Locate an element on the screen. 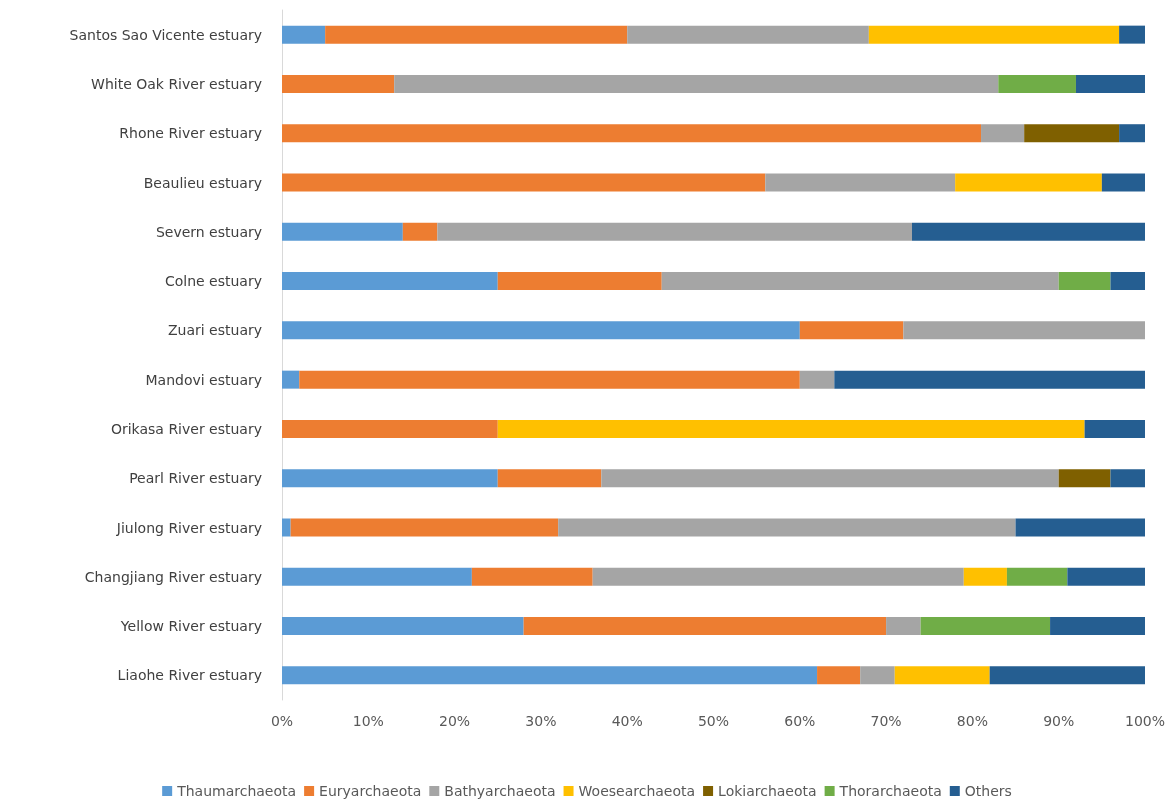  legend-label: Woesearchaeota is located at coordinates (637, 791).